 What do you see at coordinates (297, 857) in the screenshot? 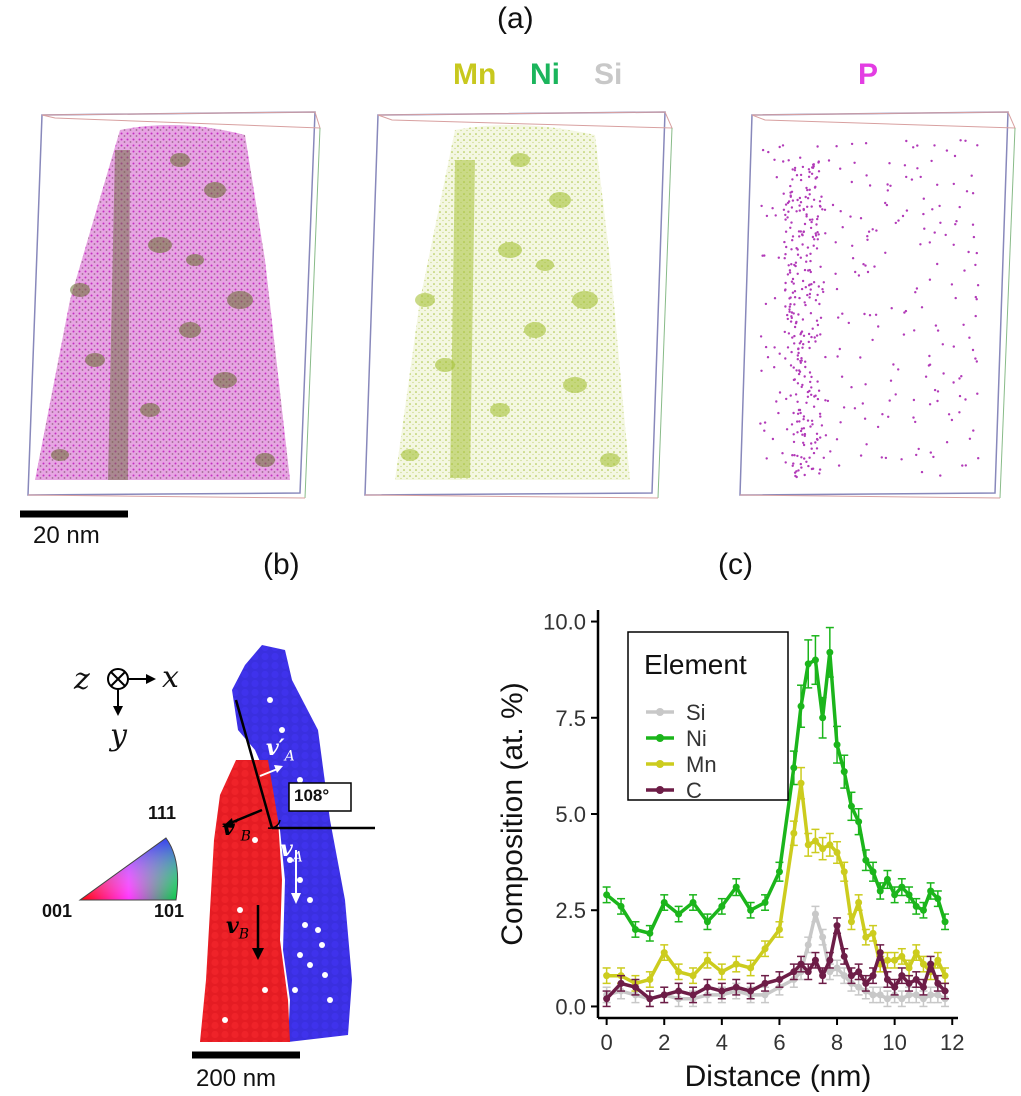
I see `vA-sub: A` at bounding box center [297, 857].